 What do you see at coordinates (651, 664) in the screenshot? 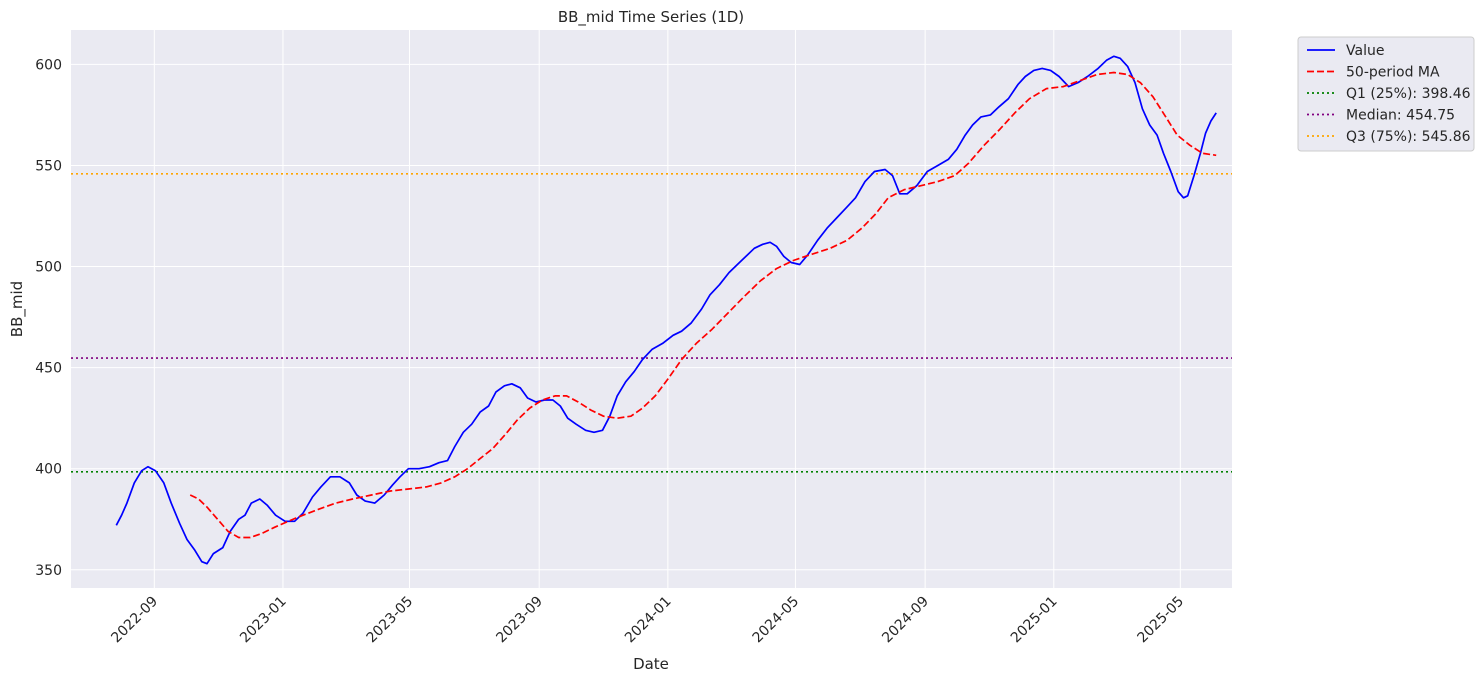
I see `x-axis-label: Date` at bounding box center [651, 664].